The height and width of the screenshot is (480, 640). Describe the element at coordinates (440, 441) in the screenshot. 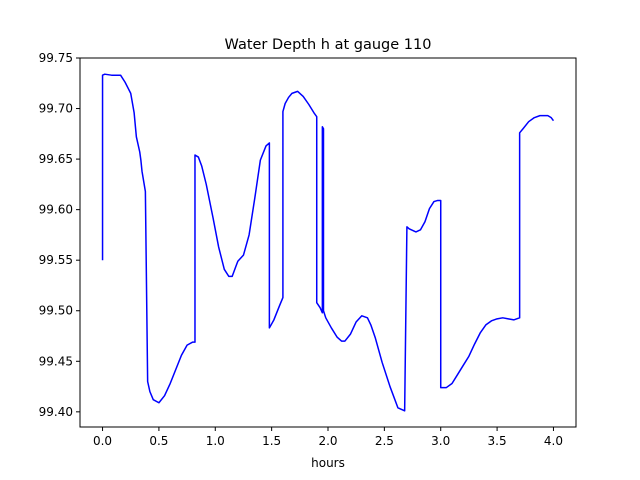

I see `x-tick-label: 3.0` at that location.